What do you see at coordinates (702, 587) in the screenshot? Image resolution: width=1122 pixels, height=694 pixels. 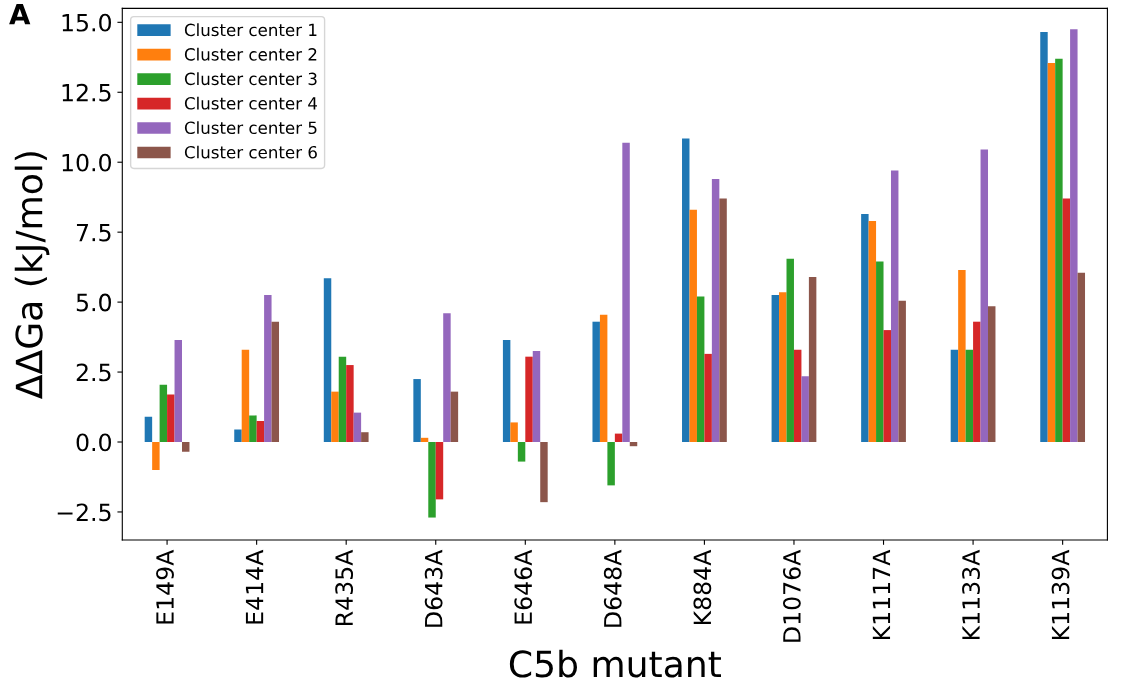 I see `x-tick-label: K884A` at bounding box center [702, 587].